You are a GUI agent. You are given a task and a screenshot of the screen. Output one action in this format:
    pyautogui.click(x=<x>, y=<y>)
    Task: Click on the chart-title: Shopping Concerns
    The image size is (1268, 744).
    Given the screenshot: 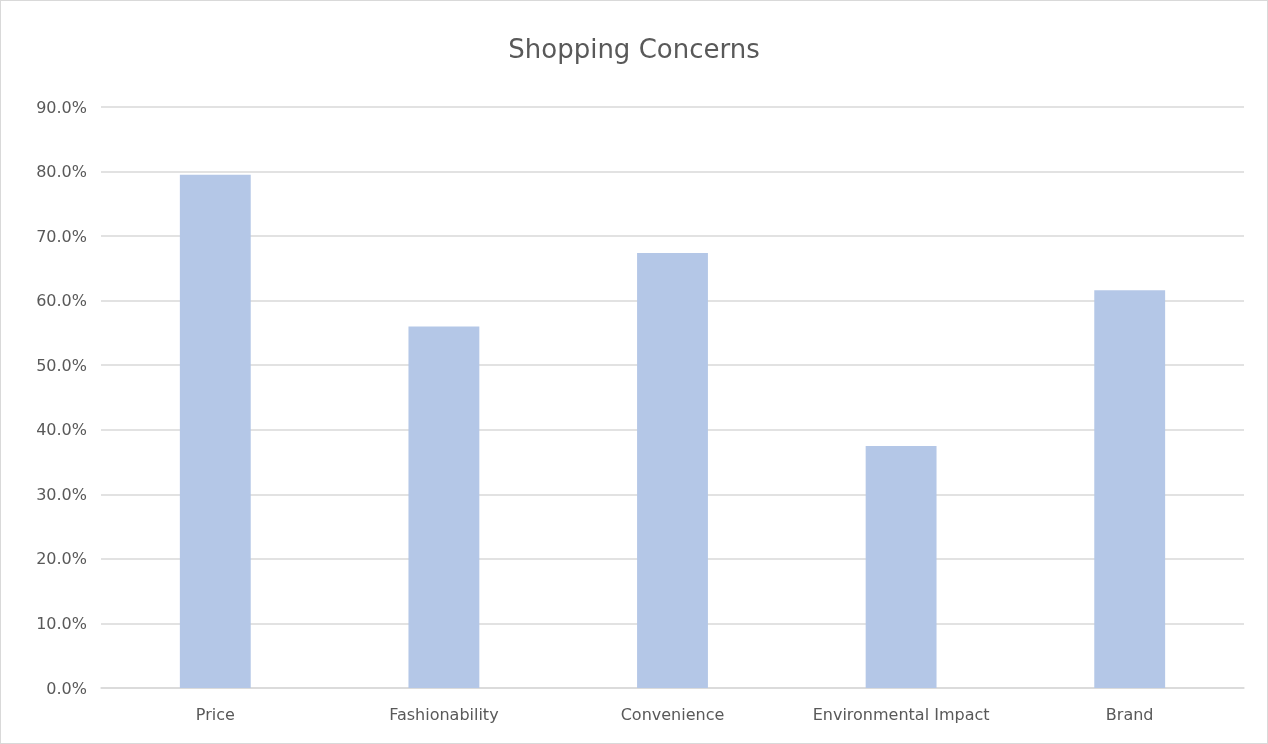 What is the action you would take?
    pyautogui.click(x=634, y=49)
    